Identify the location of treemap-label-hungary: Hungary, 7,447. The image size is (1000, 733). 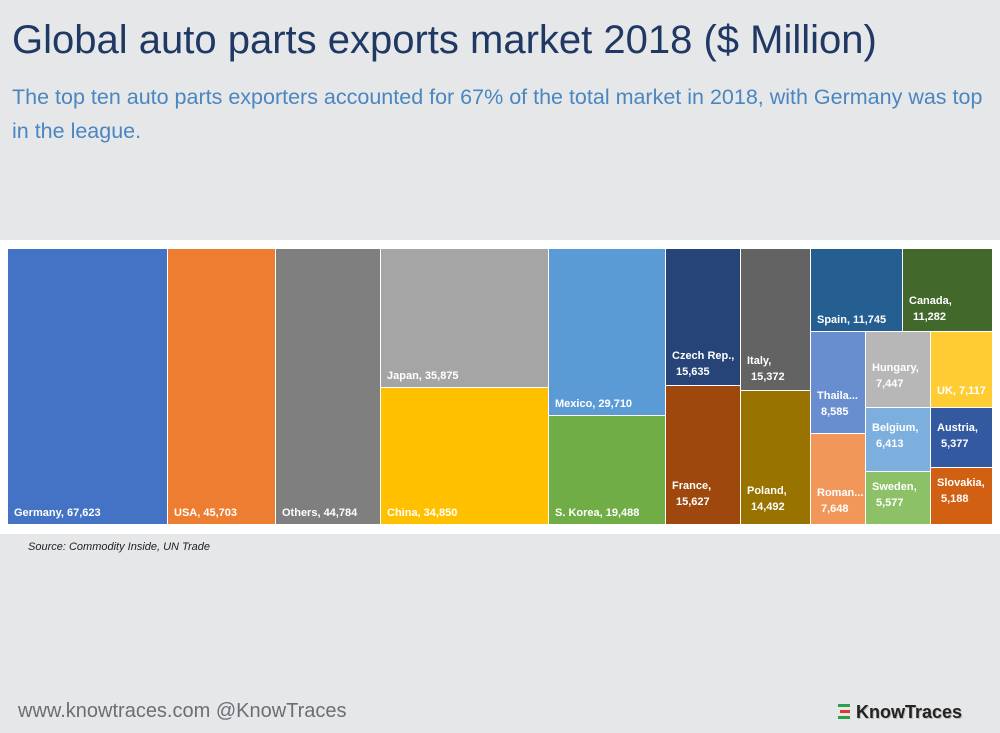
(895, 376).